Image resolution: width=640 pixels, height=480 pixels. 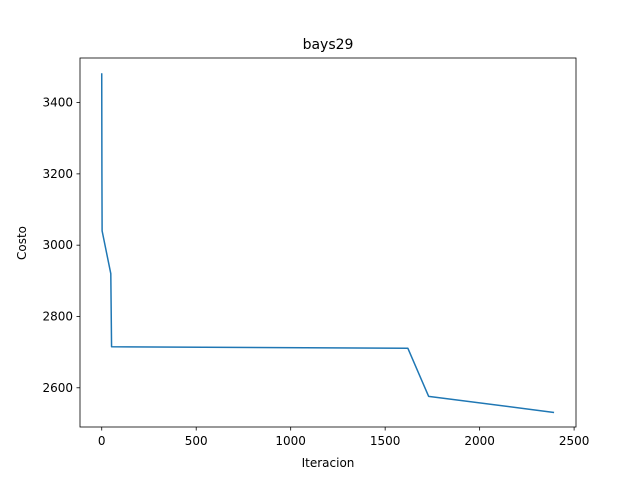 What do you see at coordinates (57, 174) in the screenshot?
I see `y-tick-label: 3200` at bounding box center [57, 174].